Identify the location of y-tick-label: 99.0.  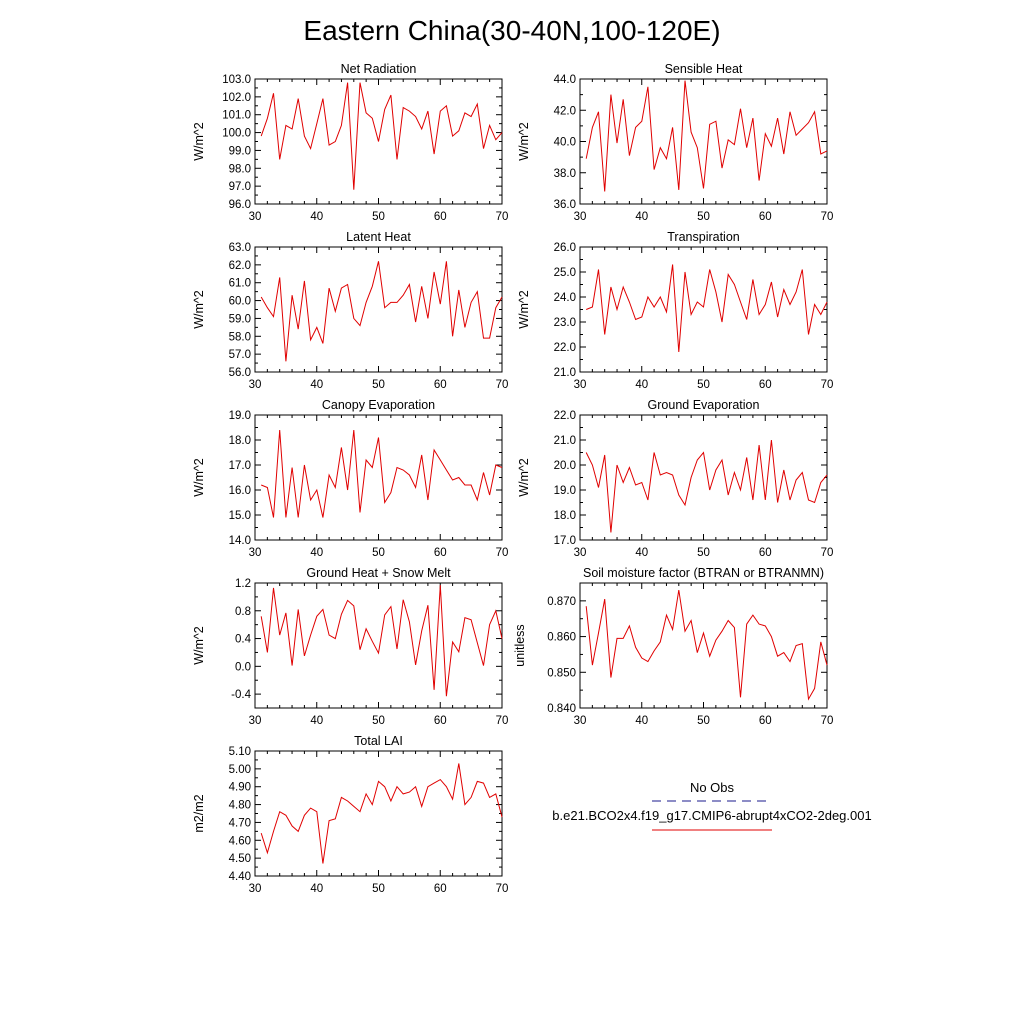
(240, 151).